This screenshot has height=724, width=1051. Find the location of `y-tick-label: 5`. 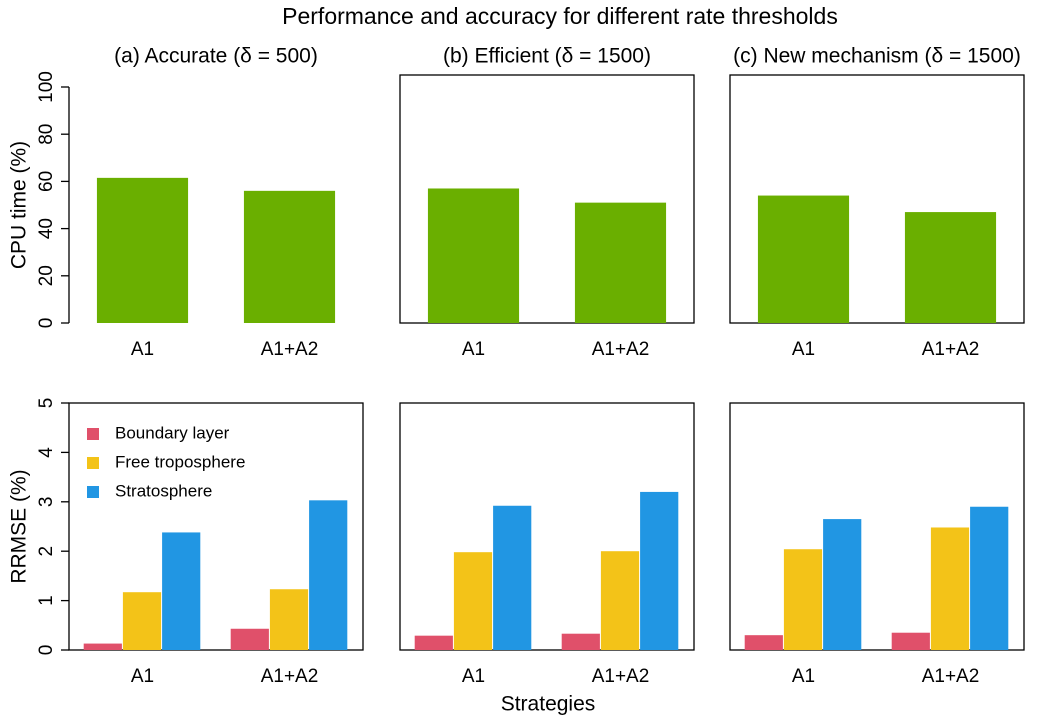

y-tick-label: 5 is located at coordinates (46, 403).